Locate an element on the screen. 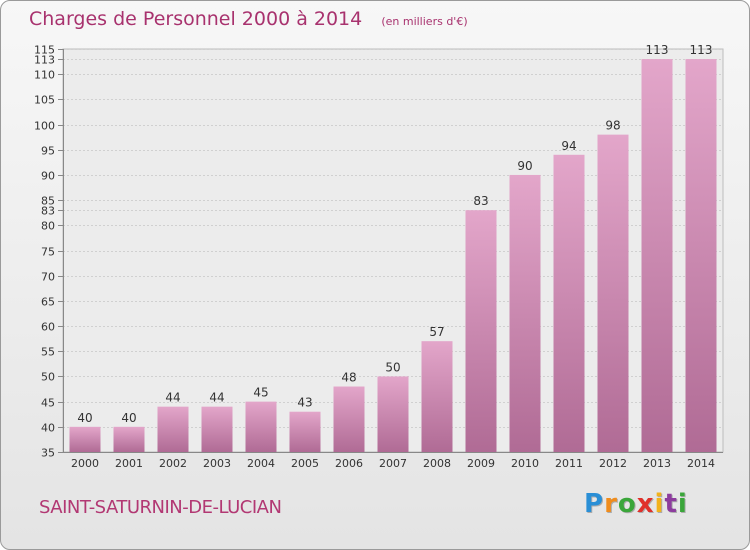  bar-2003 is located at coordinates (217, 429).